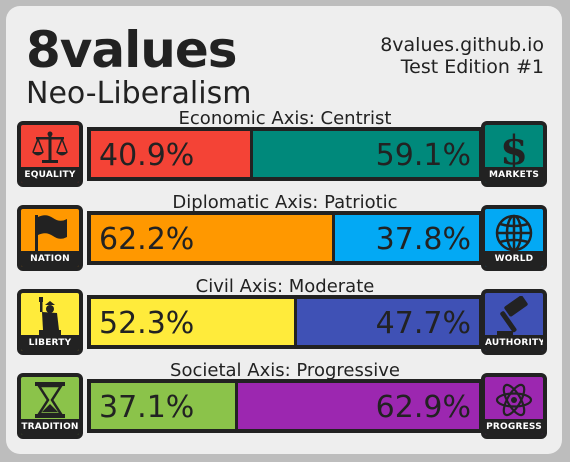  I want to click on site-info: 8values.github.io Test Edition #1, so click(462, 56).